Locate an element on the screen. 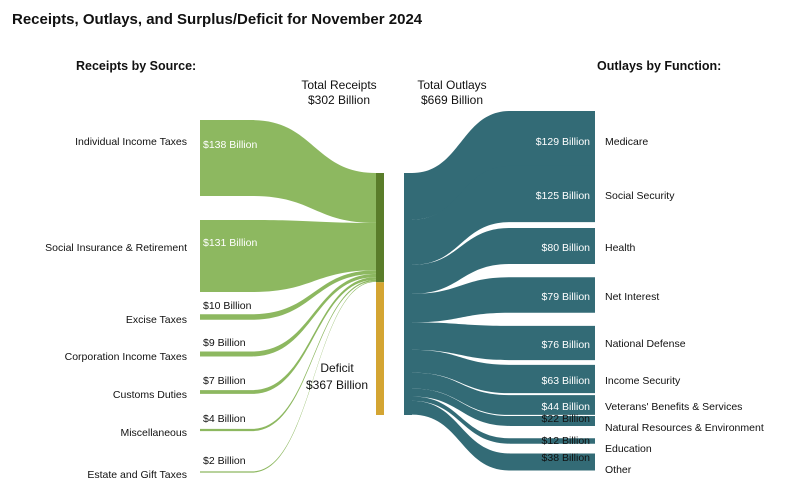 The width and height of the screenshot is (795, 503). outlay-value-income-security: $63 Billion is located at coordinates (566, 381).